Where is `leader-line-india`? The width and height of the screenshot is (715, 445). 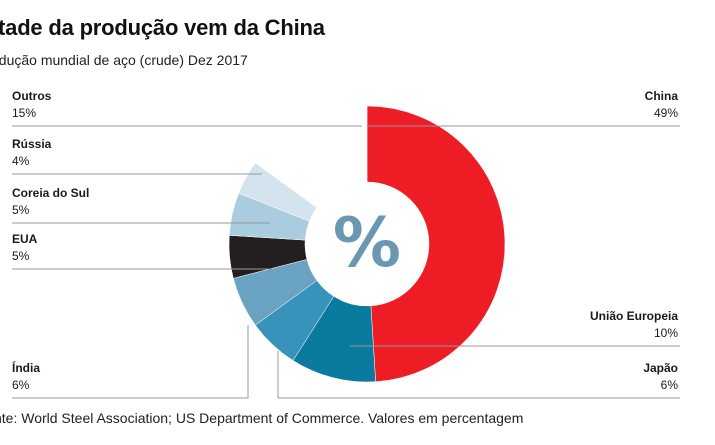 leader-line-india is located at coordinates (130, 362).